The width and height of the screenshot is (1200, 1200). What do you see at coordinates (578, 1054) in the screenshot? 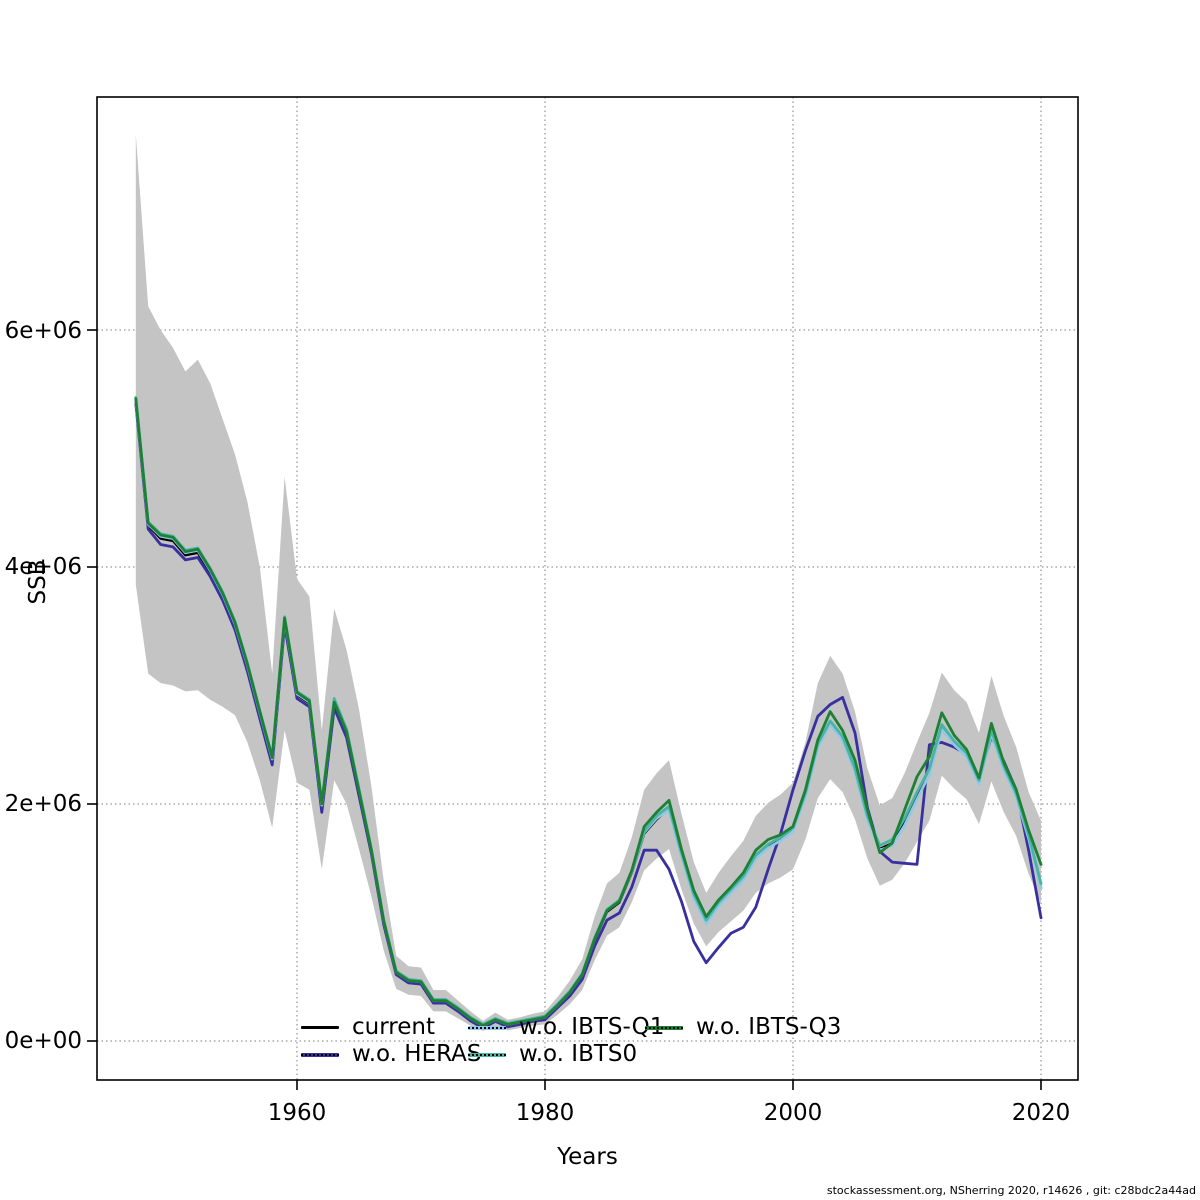
I see `legend-label-wo-ibts0: w.o. IBTS0` at bounding box center [578, 1054].